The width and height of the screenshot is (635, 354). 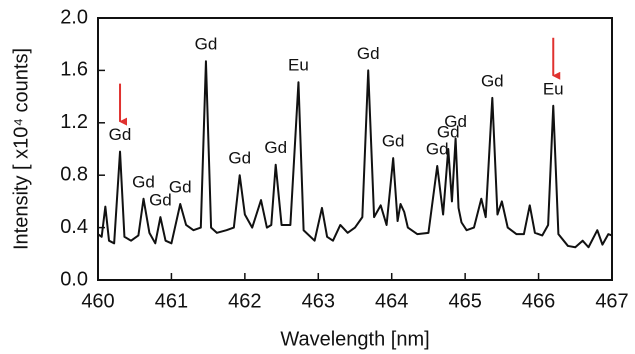 What do you see at coordinates (97, 301) in the screenshot?
I see `x-tick-label: 460` at bounding box center [97, 301].